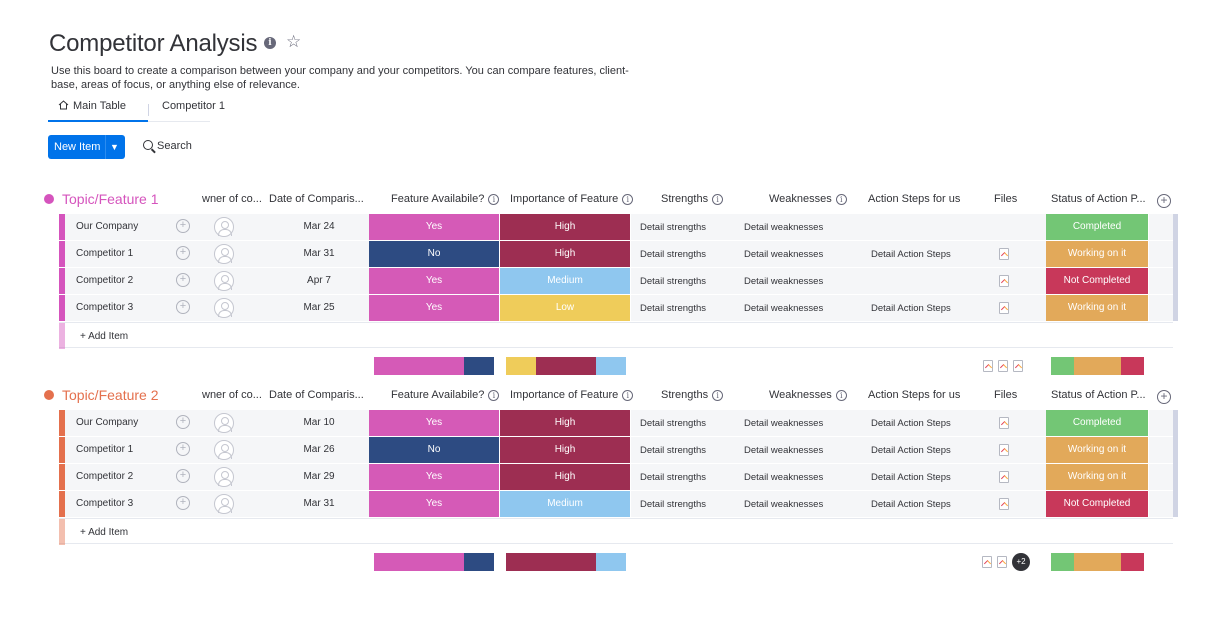  I want to click on scrollbar, so click(1175, 267).